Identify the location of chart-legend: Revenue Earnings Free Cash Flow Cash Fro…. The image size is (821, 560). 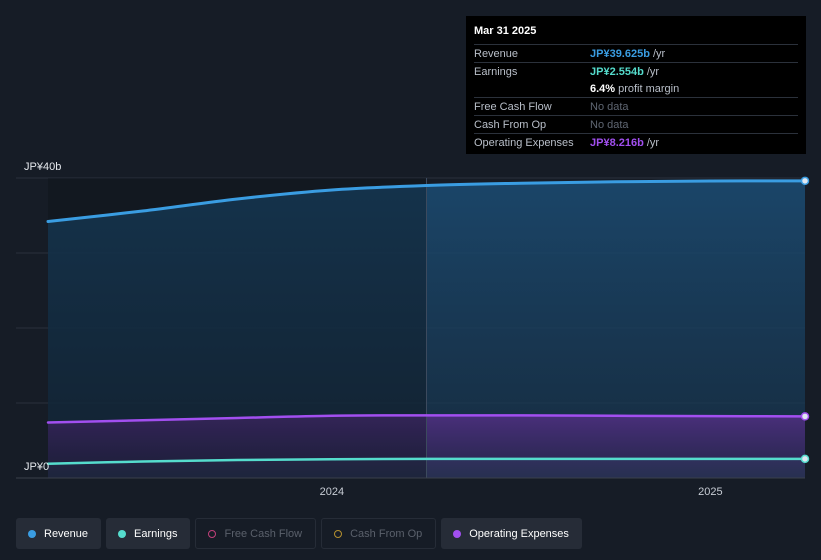
(299, 533).